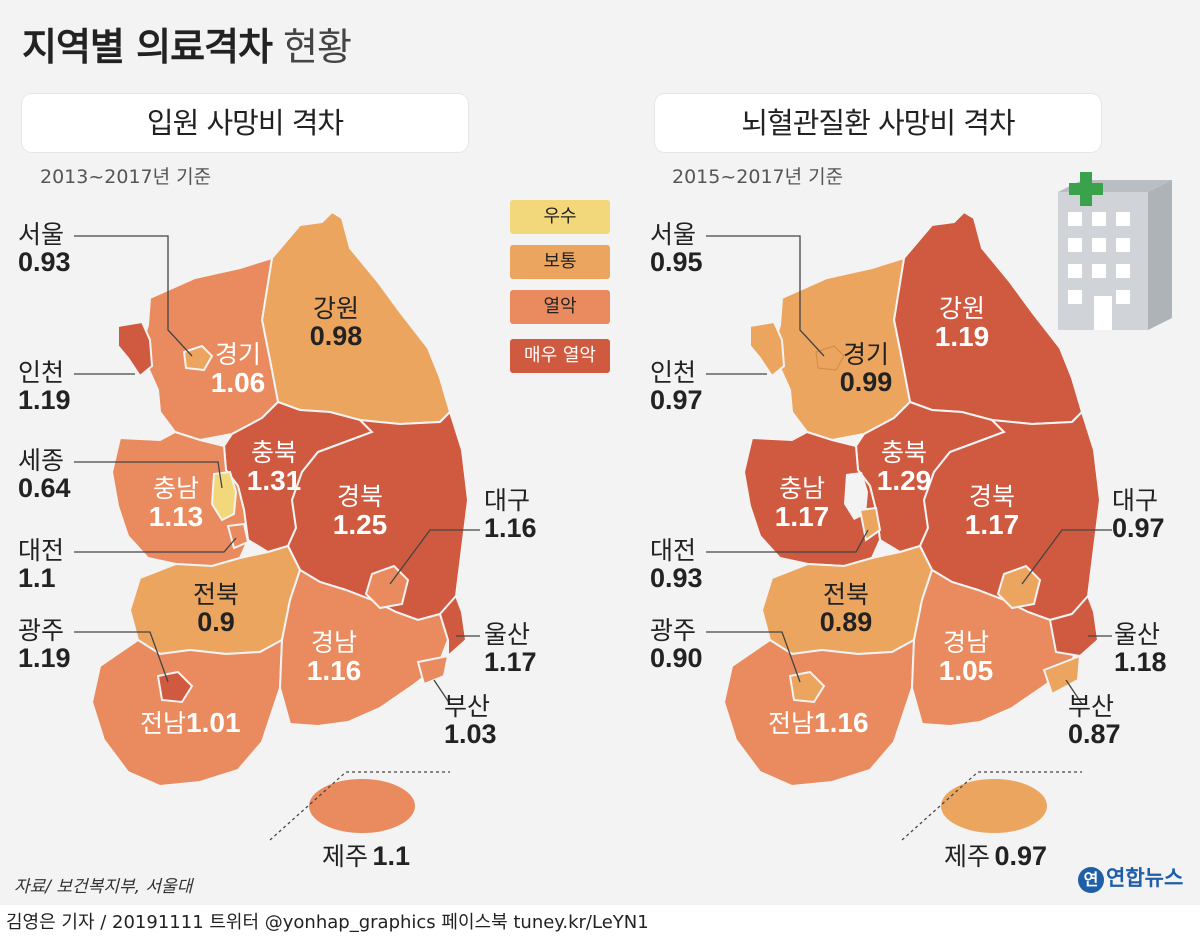 This screenshot has width=1200, height=941. What do you see at coordinates (453, 626) in the screenshot?
I see `left-region-ulsan` at bounding box center [453, 626].